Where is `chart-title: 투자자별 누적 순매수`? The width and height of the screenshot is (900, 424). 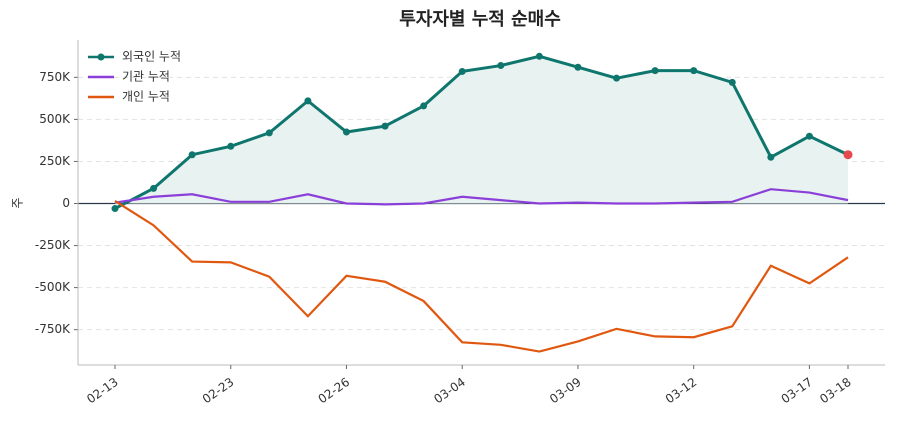
chart-title: 투자자별 누적 순매수 is located at coordinates (480, 19).